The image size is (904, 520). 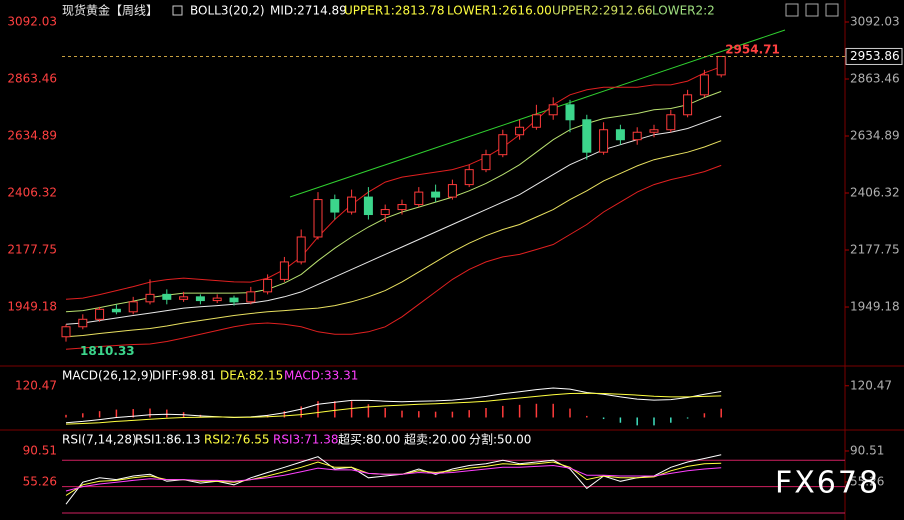 I want to click on y-tick-label-left: 55.26, so click(x=40, y=481).